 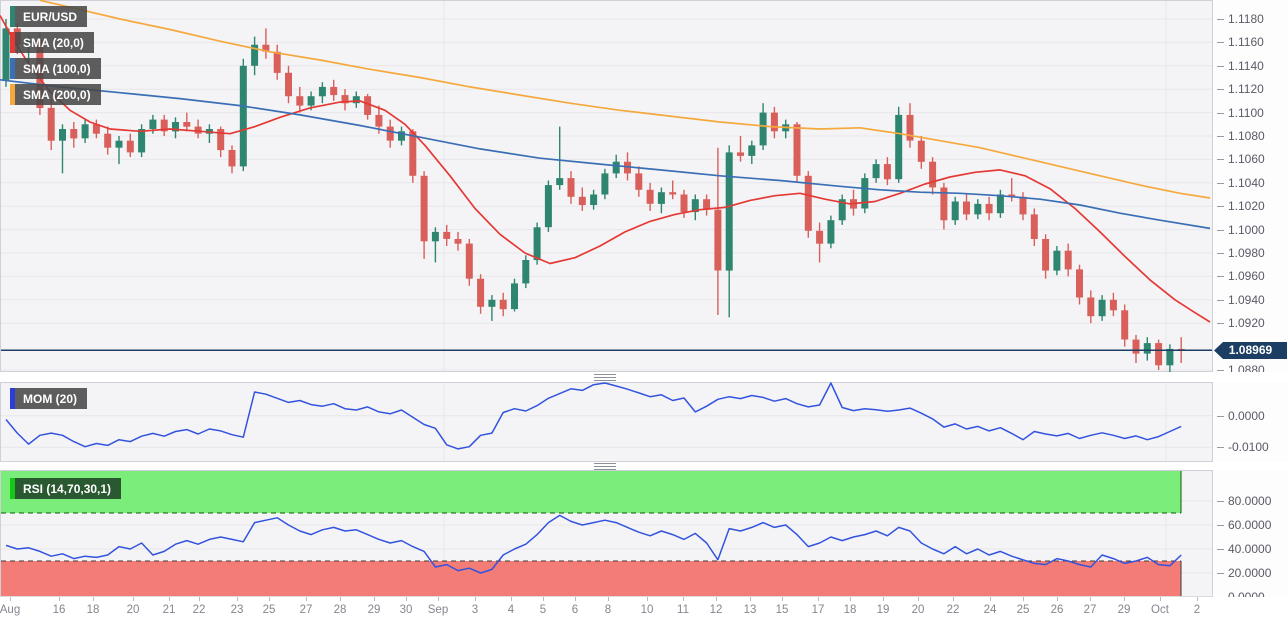 What do you see at coordinates (269, 610) in the screenshot?
I see `x-axis-label: 25` at bounding box center [269, 610].